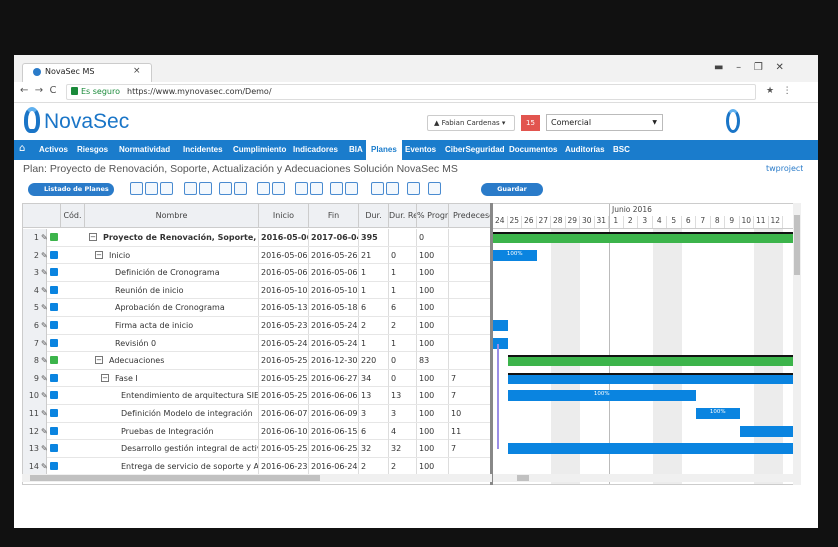  What do you see at coordinates (384, 150) in the screenshot?
I see `nav-item: Planes` at bounding box center [384, 150].